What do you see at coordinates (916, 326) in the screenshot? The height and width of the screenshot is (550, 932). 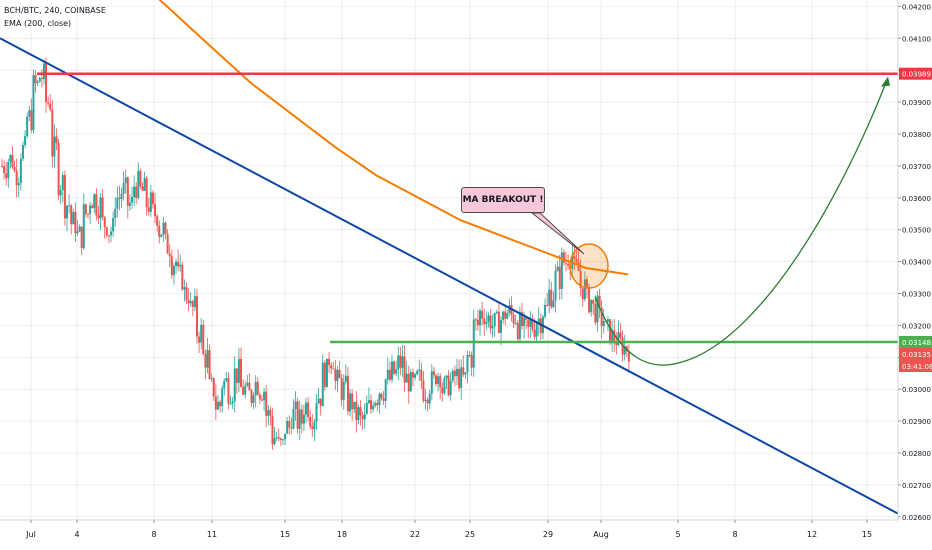 I see `y-tick-label: 0.03200` at bounding box center [916, 326].